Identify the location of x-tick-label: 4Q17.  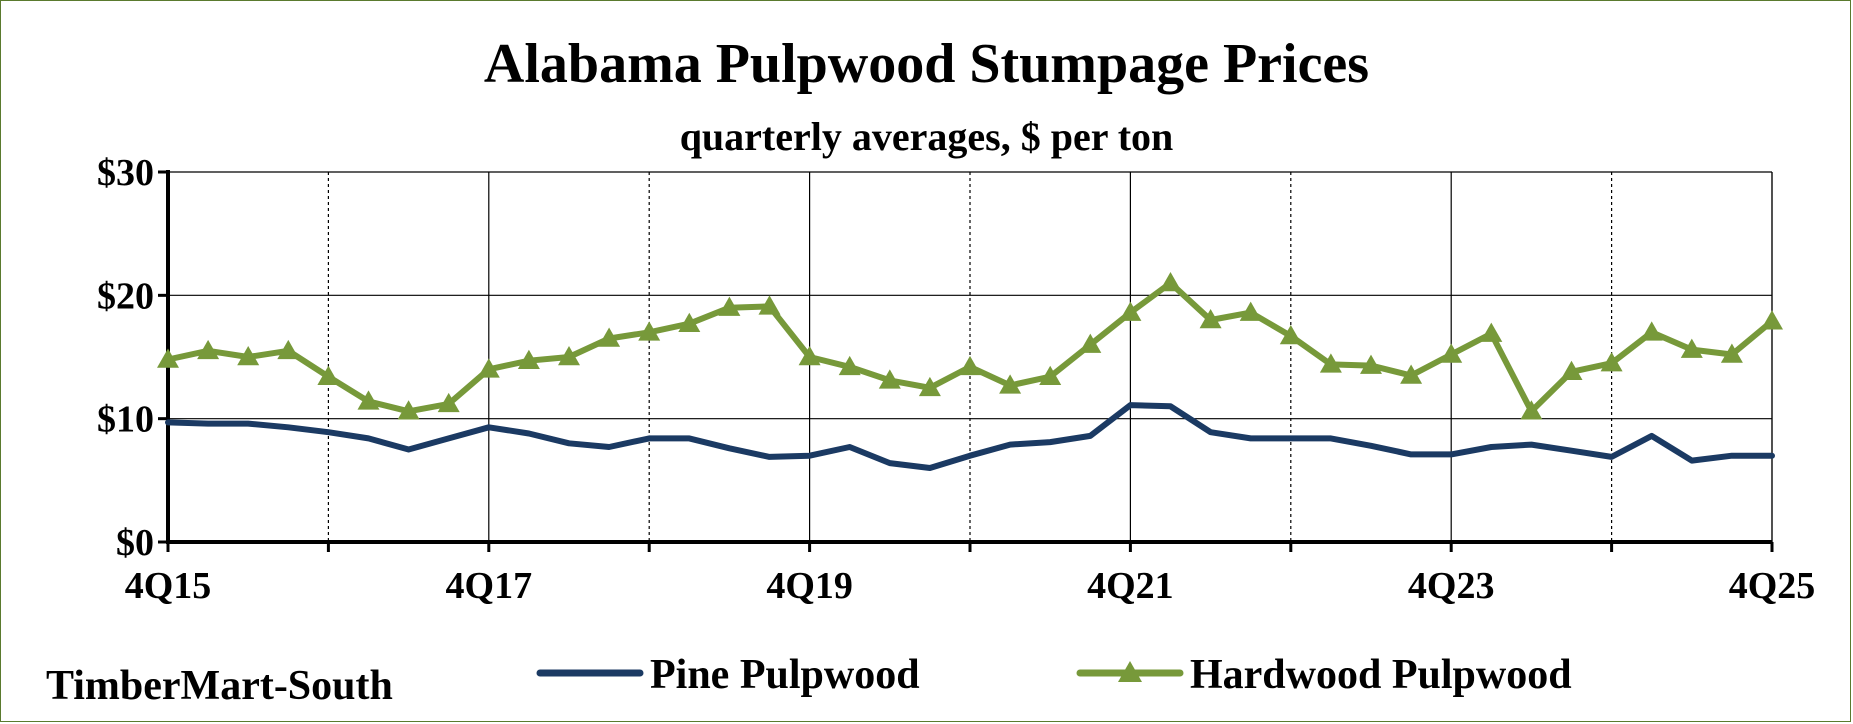
(489, 586).